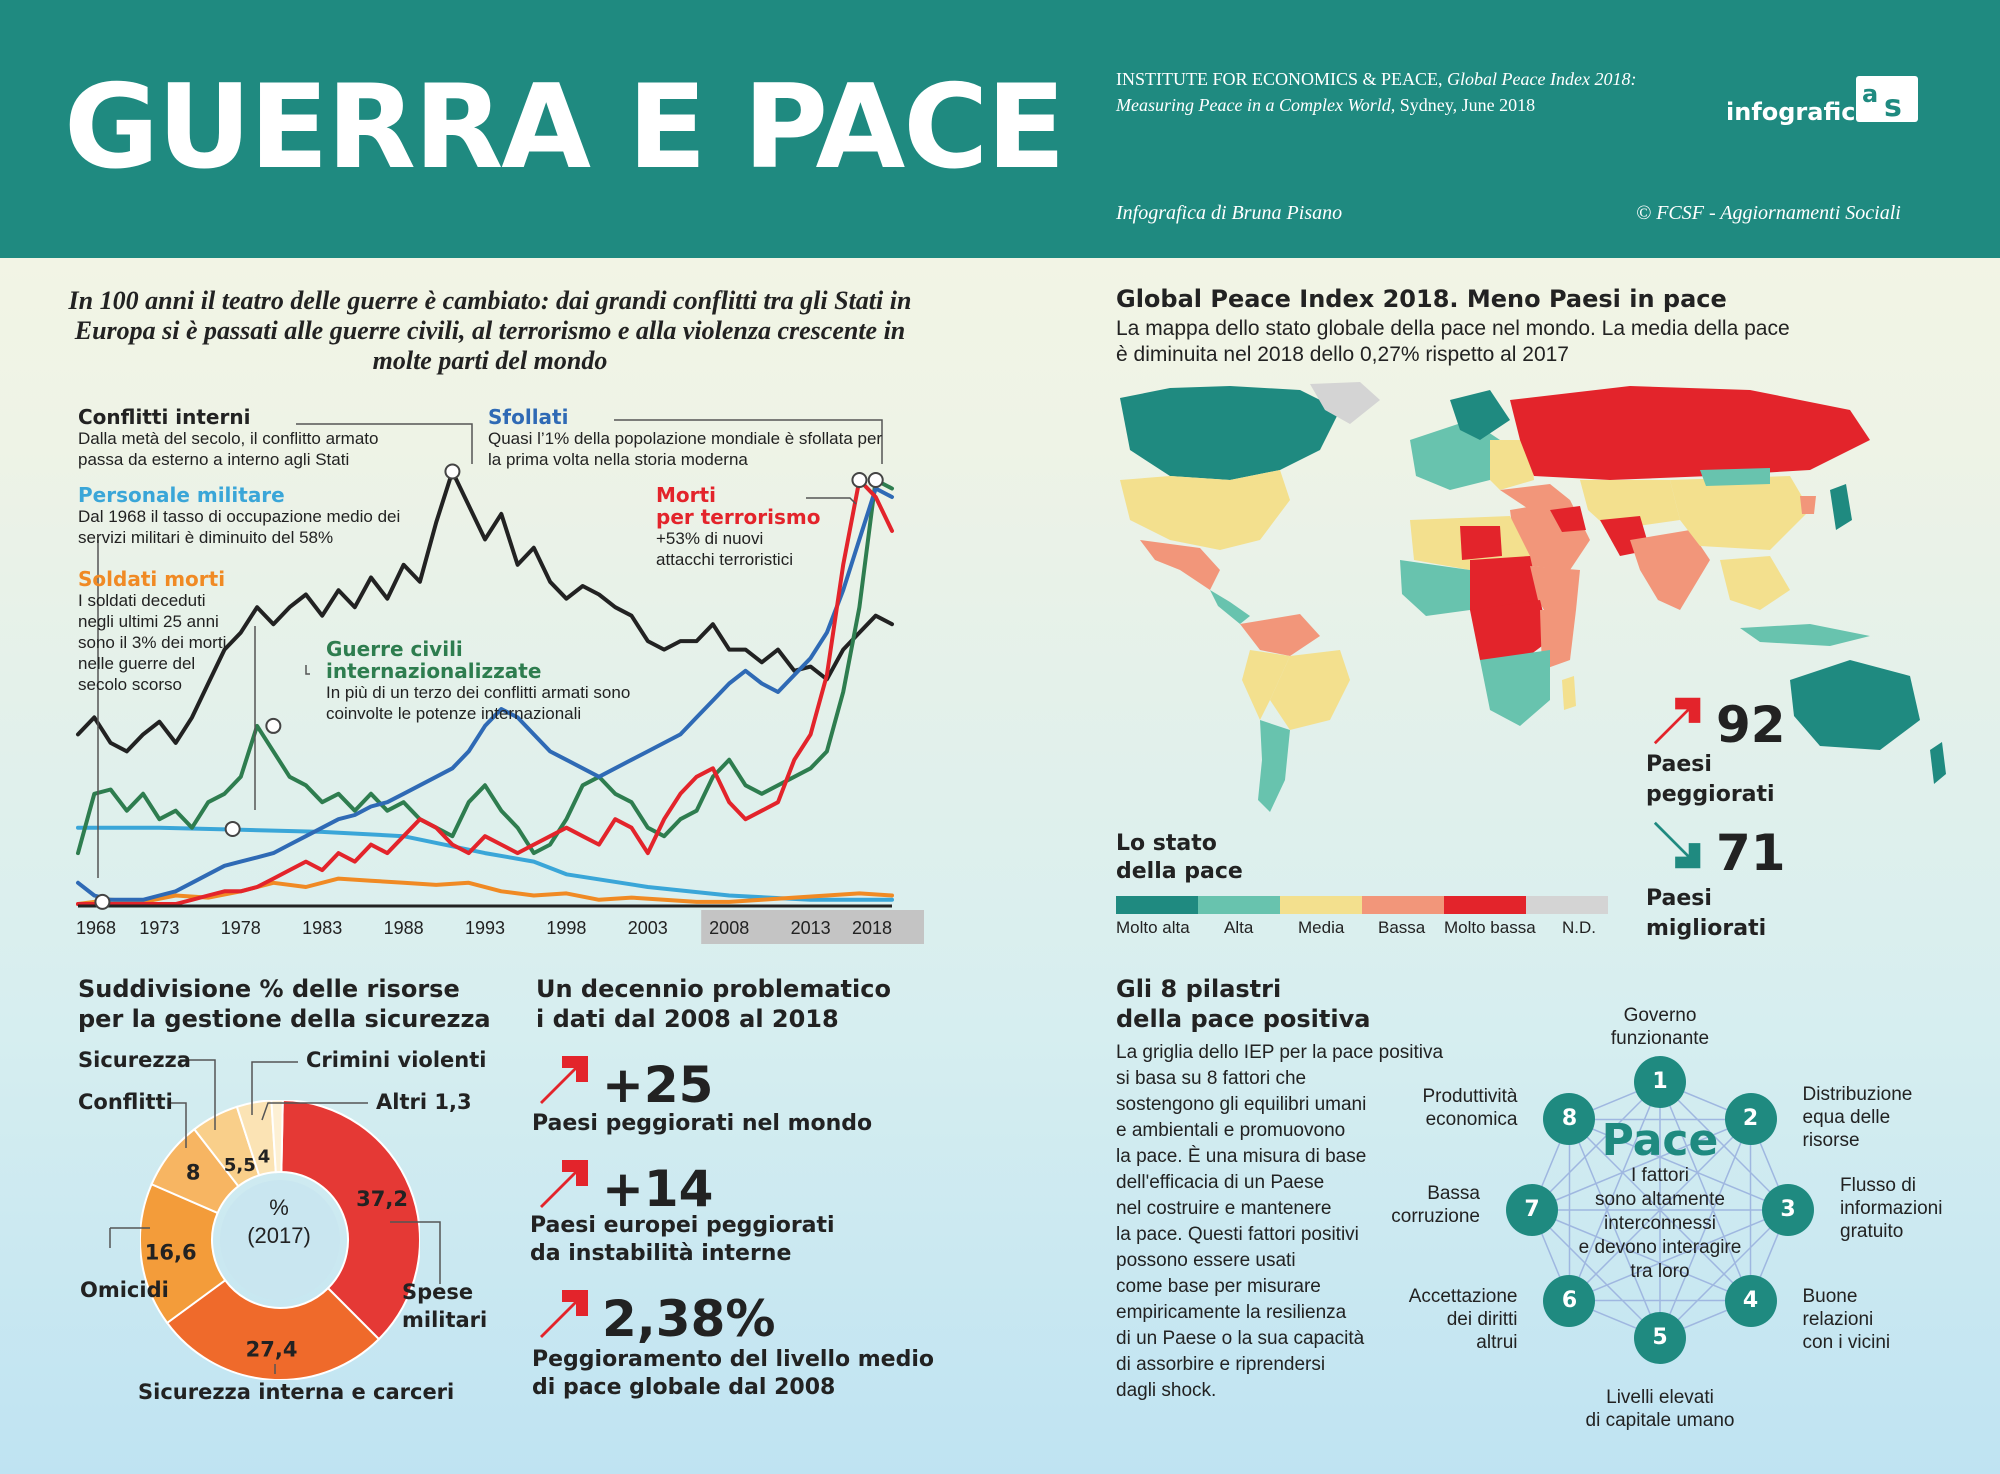 This screenshot has width=2000, height=1474. What do you see at coordinates (1555, 593) in the screenshot?
I see `map-horn-africa` at bounding box center [1555, 593].